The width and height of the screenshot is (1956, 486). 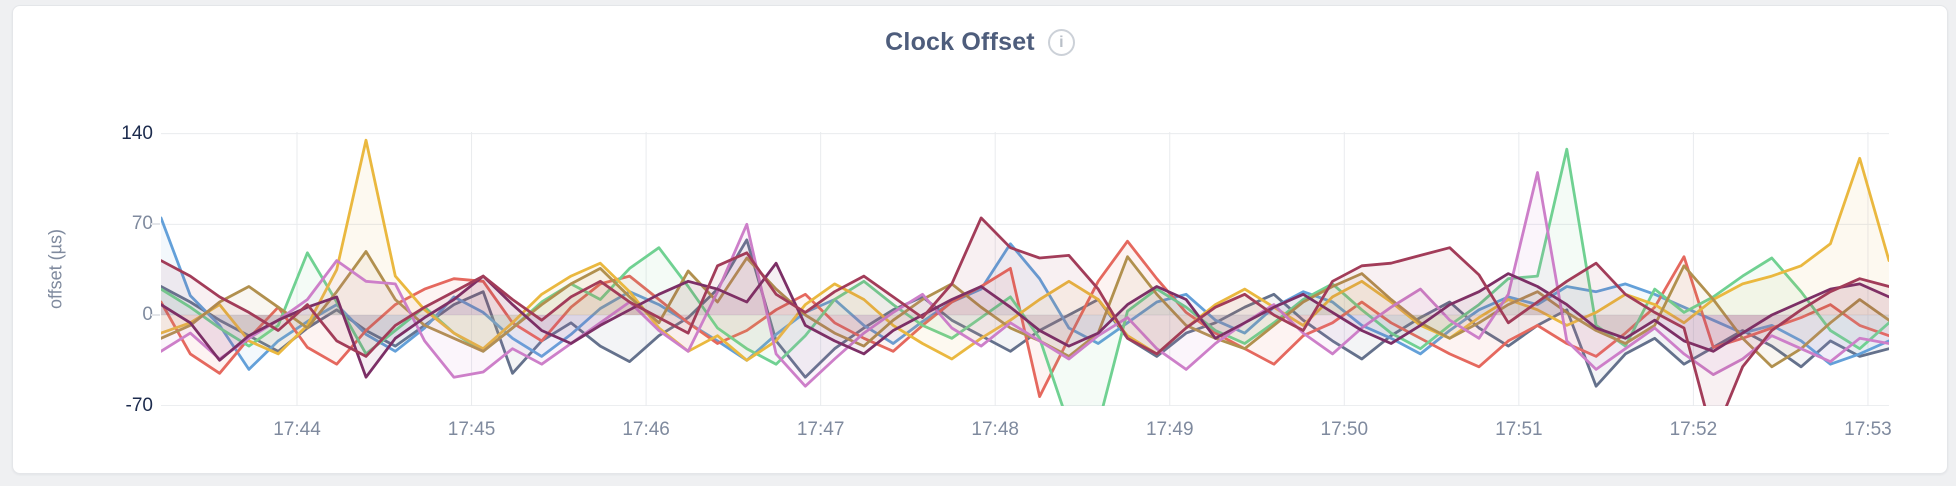 I want to click on y-axis-title: offset (µs), so click(x=55, y=269).